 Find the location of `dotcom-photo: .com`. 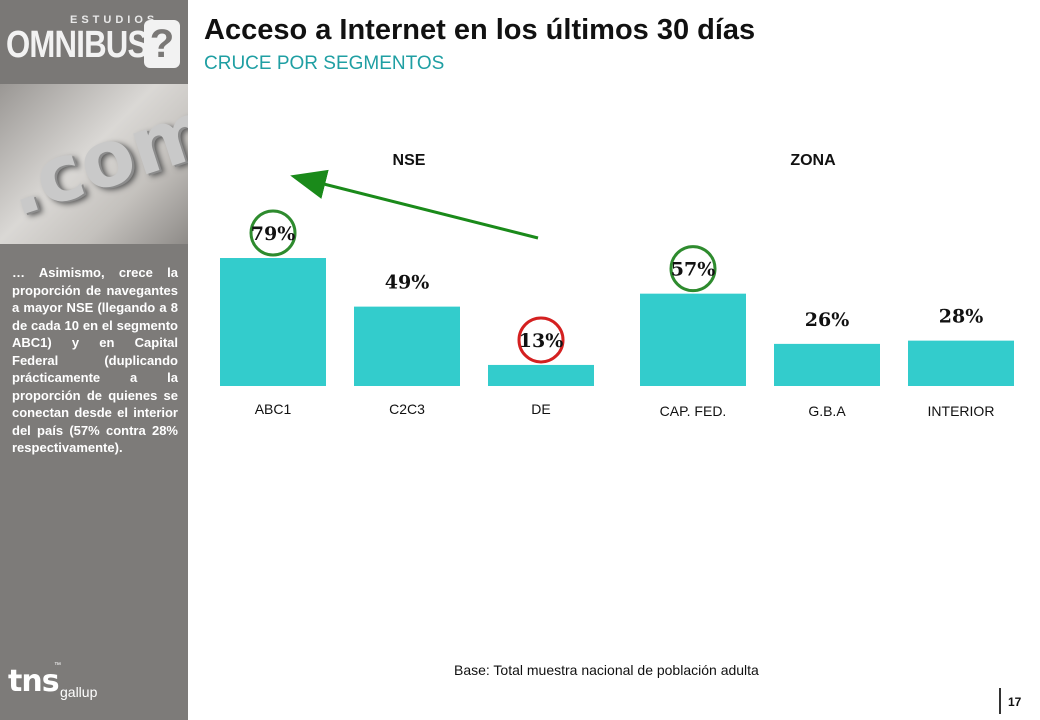

dotcom-photo: .com is located at coordinates (94, 164).